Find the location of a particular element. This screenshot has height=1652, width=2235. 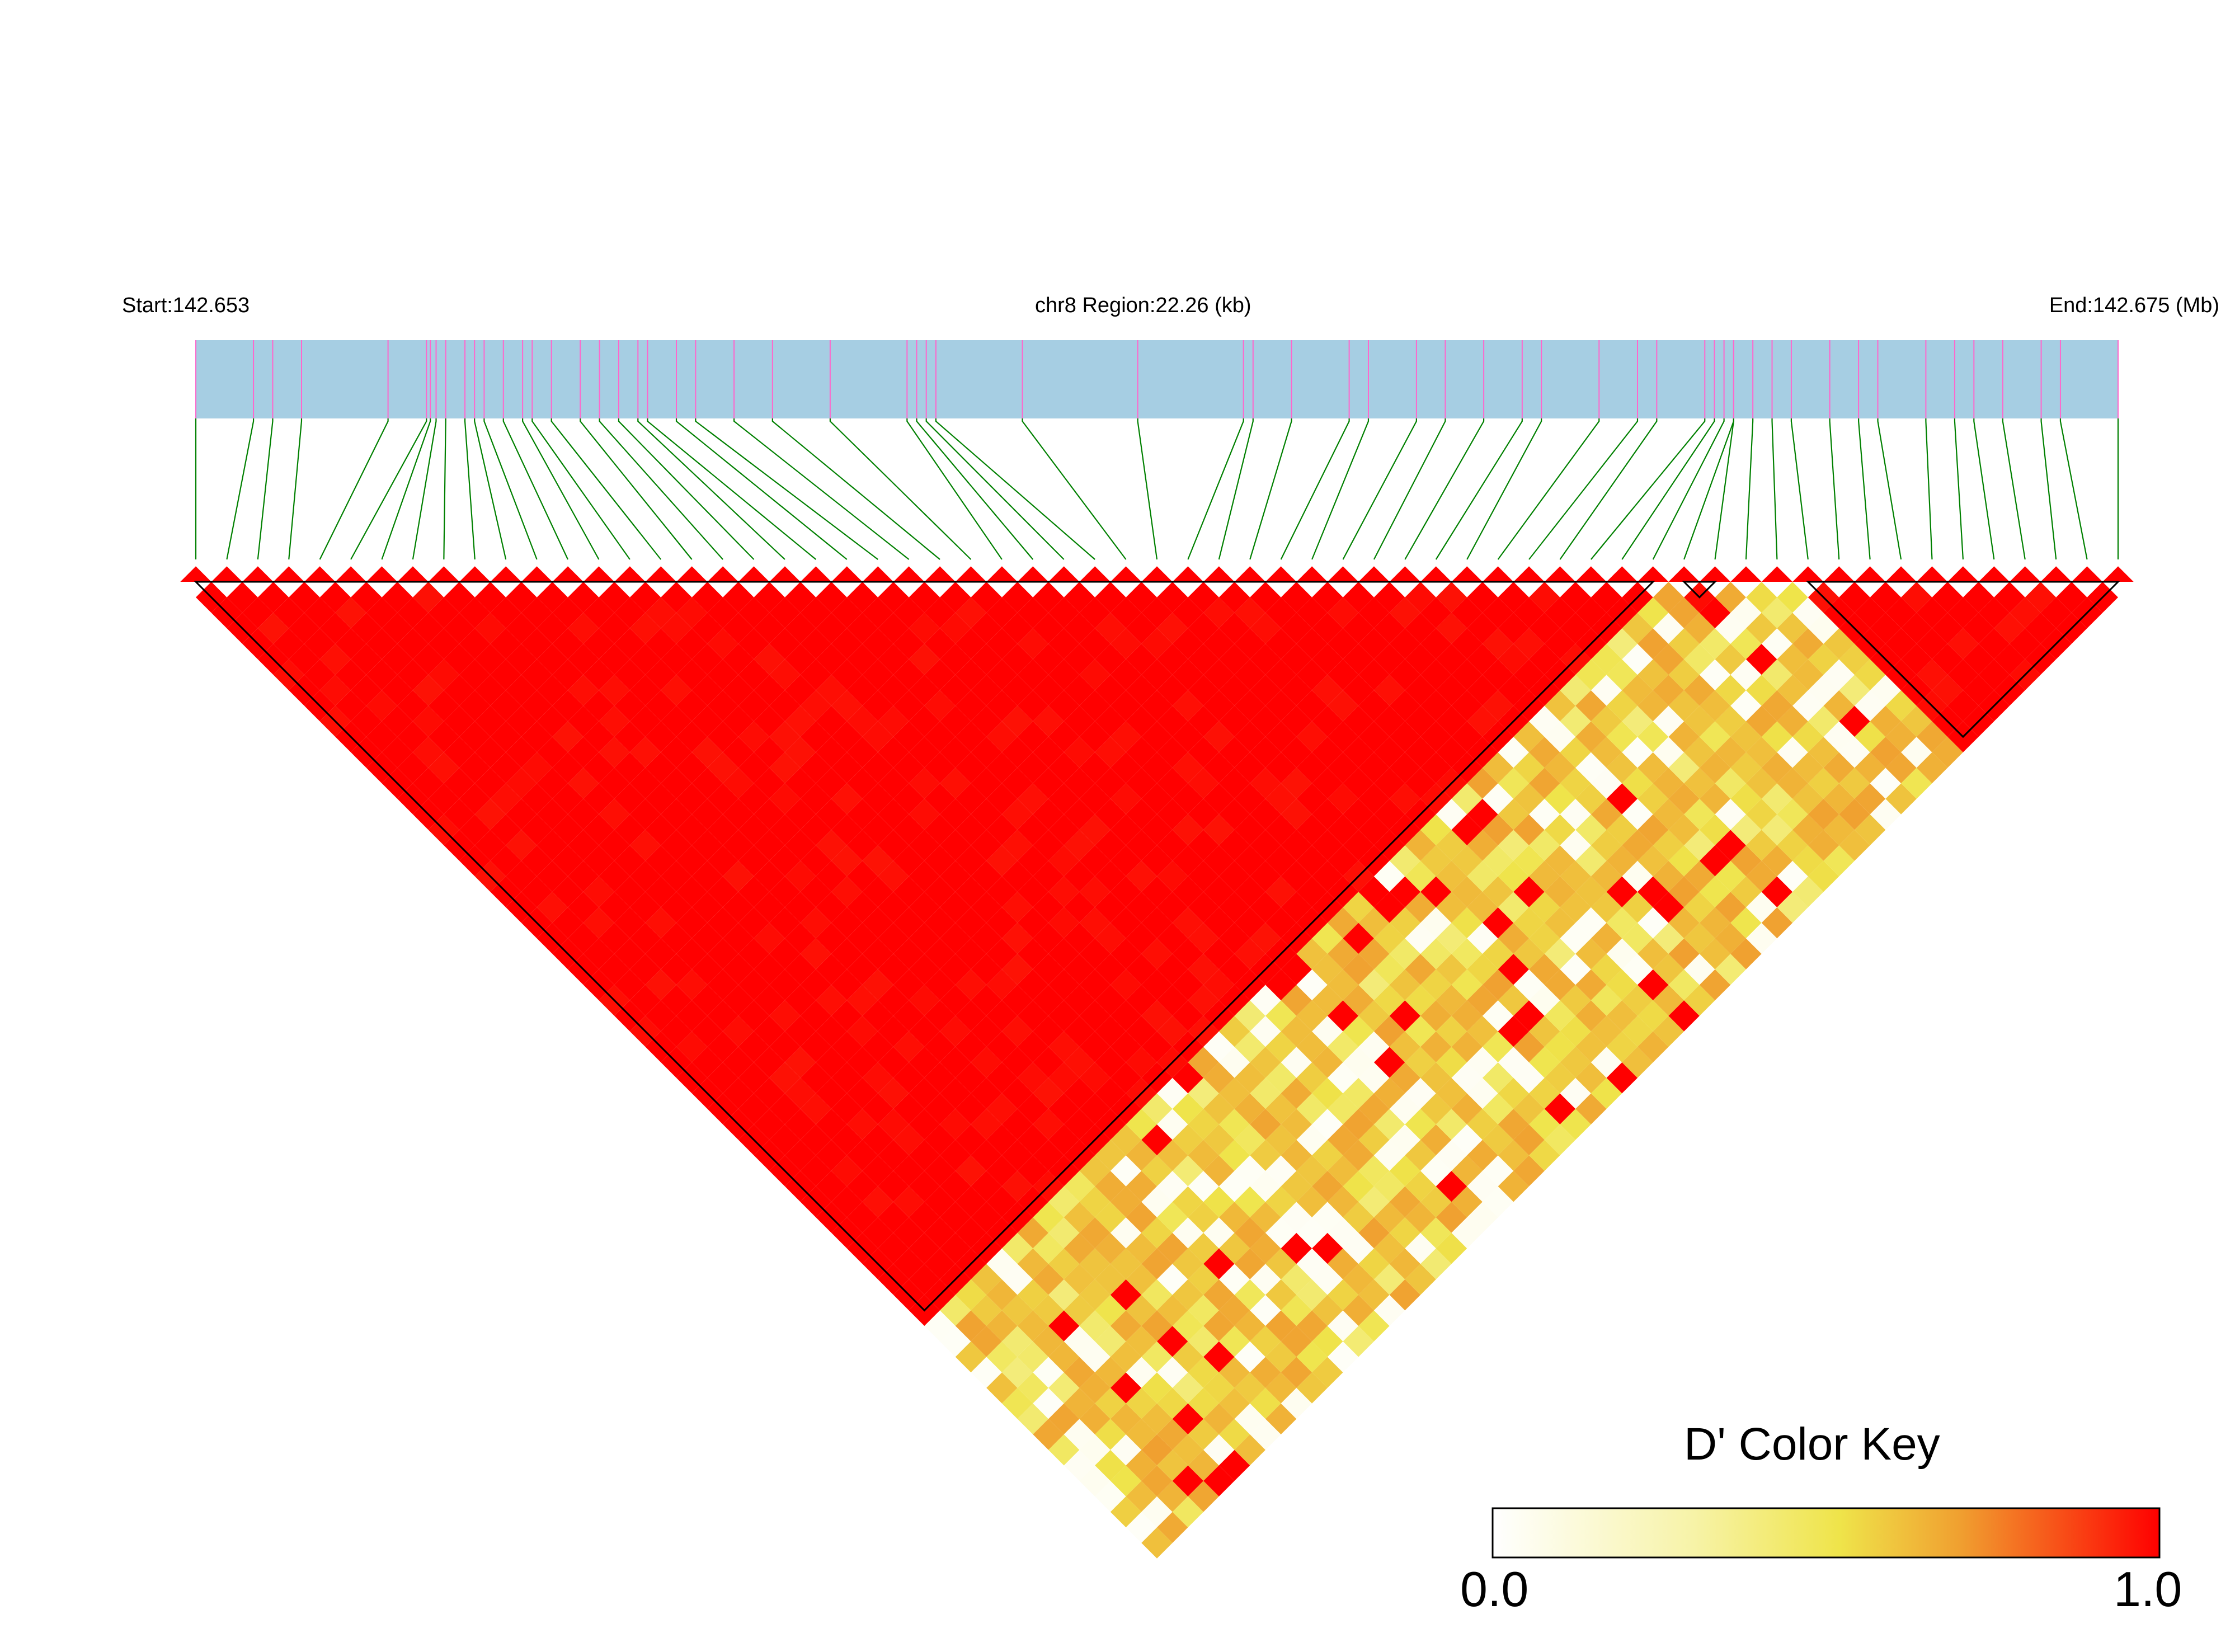

ld-block-outline is located at coordinates (1963, 660).